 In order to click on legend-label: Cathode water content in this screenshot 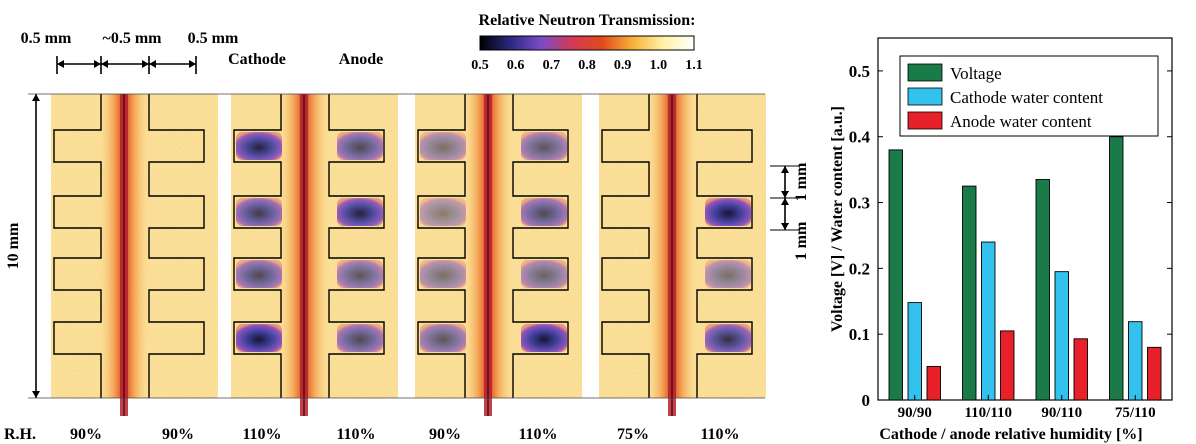, I will do `click(1026, 97)`.